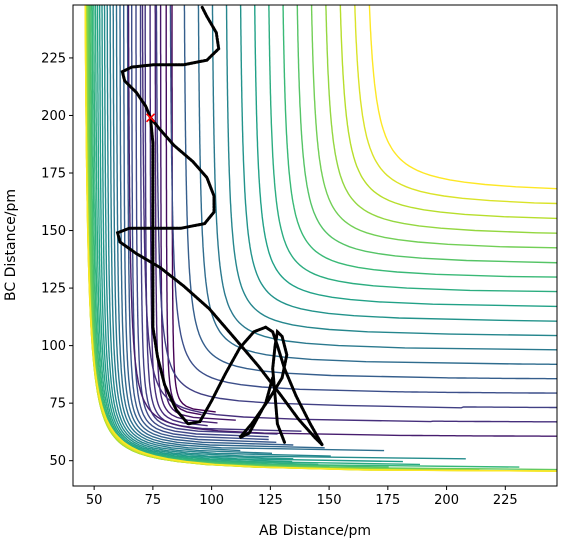 The width and height of the screenshot is (565, 550). I want to click on y-axis-label: BC Distance/pm, so click(11, 245).